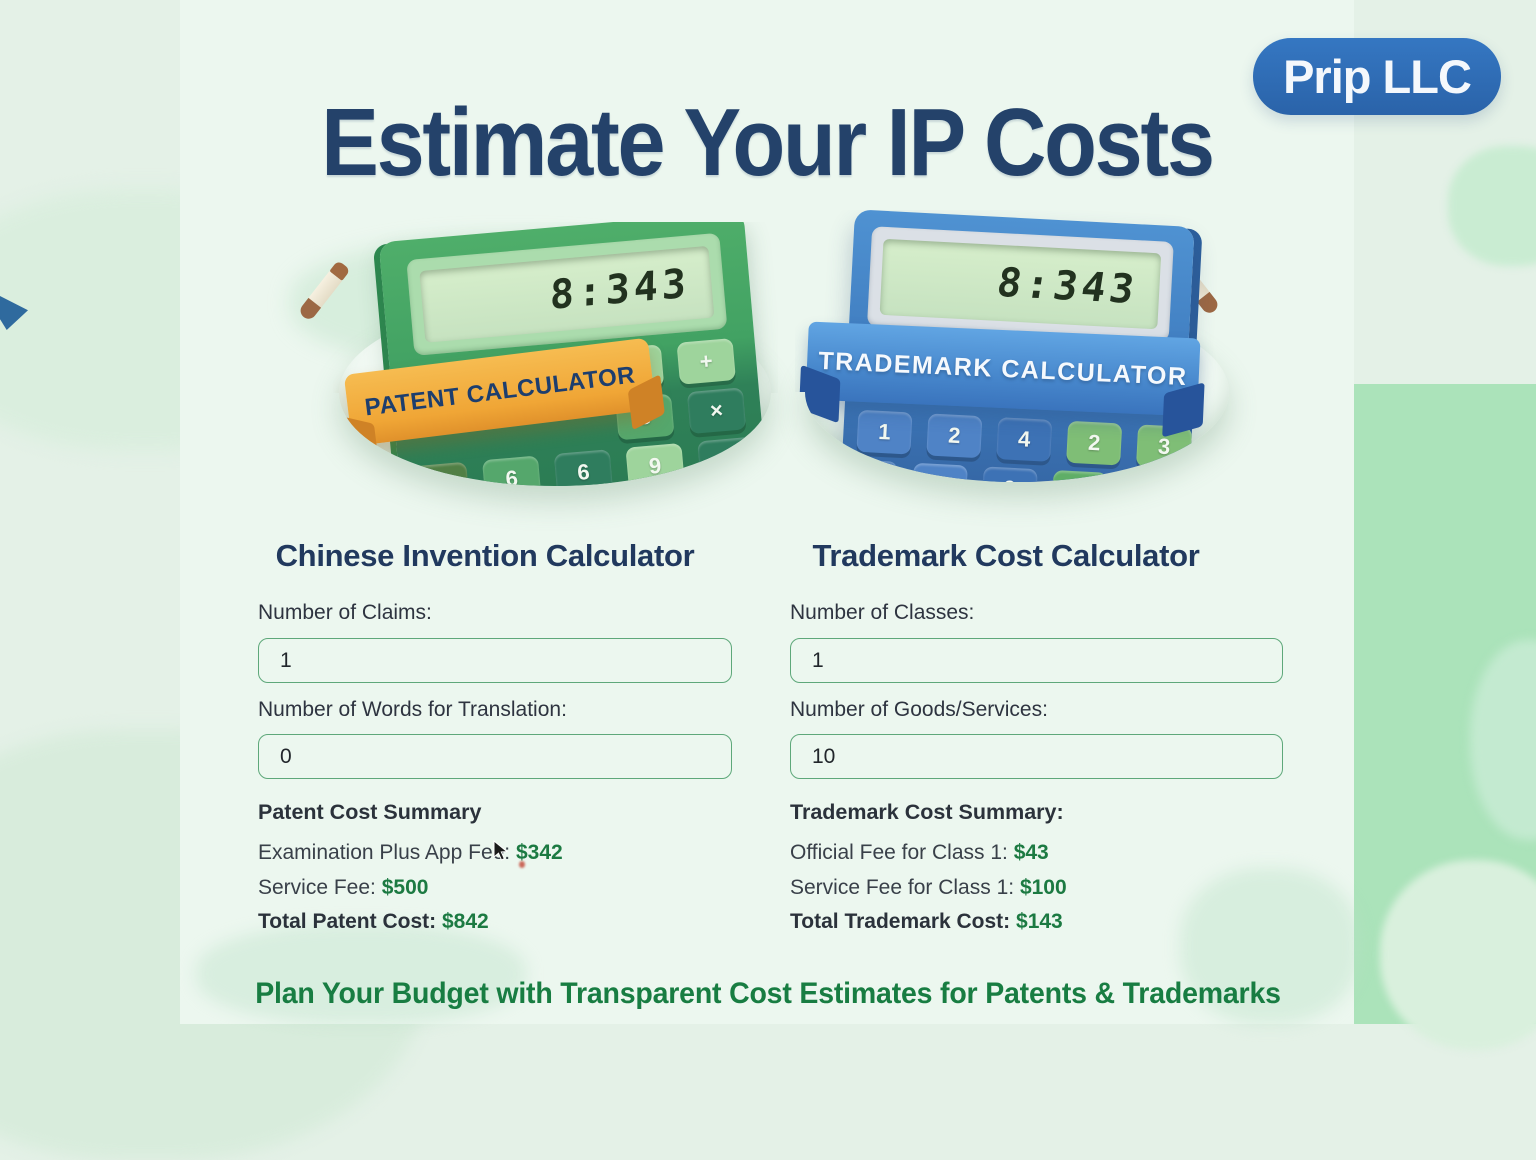 The width and height of the screenshot is (1536, 1160). Describe the element at coordinates (768, 142) in the screenshot. I see `page-title: Estimate Your IP Costs` at that location.